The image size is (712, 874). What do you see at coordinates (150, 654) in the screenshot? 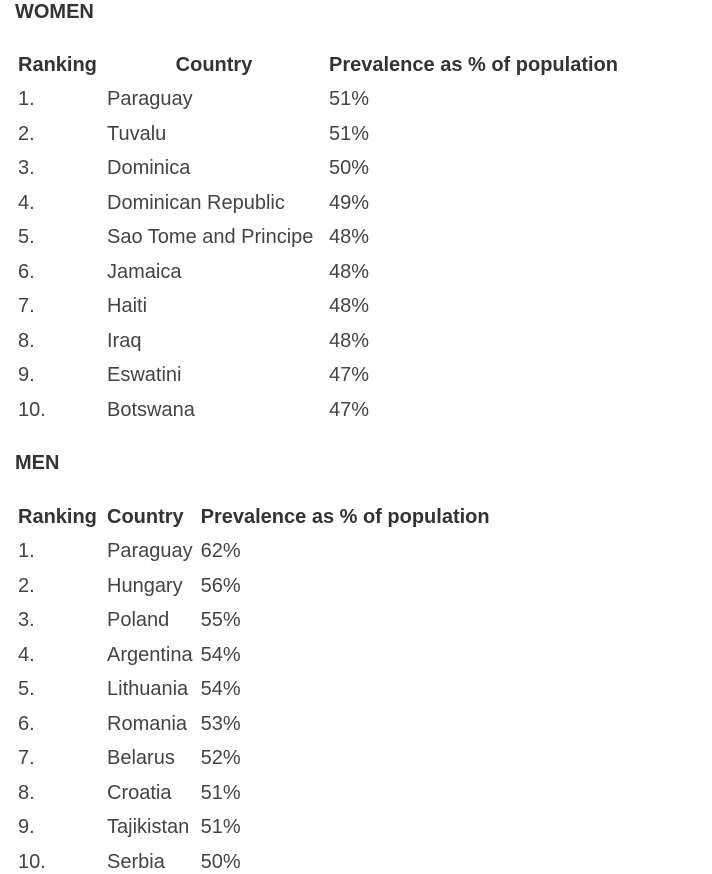
I see `country-cell: Argentina` at bounding box center [150, 654].